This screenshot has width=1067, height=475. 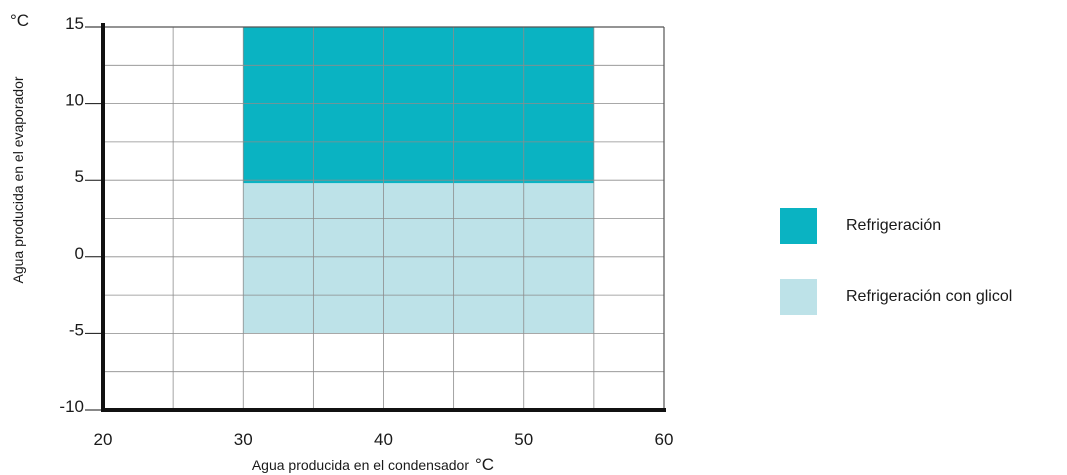 What do you see at coordinates (74, 100) in the screenshot?
I see `y-tick-label: 10` at bounding box center [74, 100].